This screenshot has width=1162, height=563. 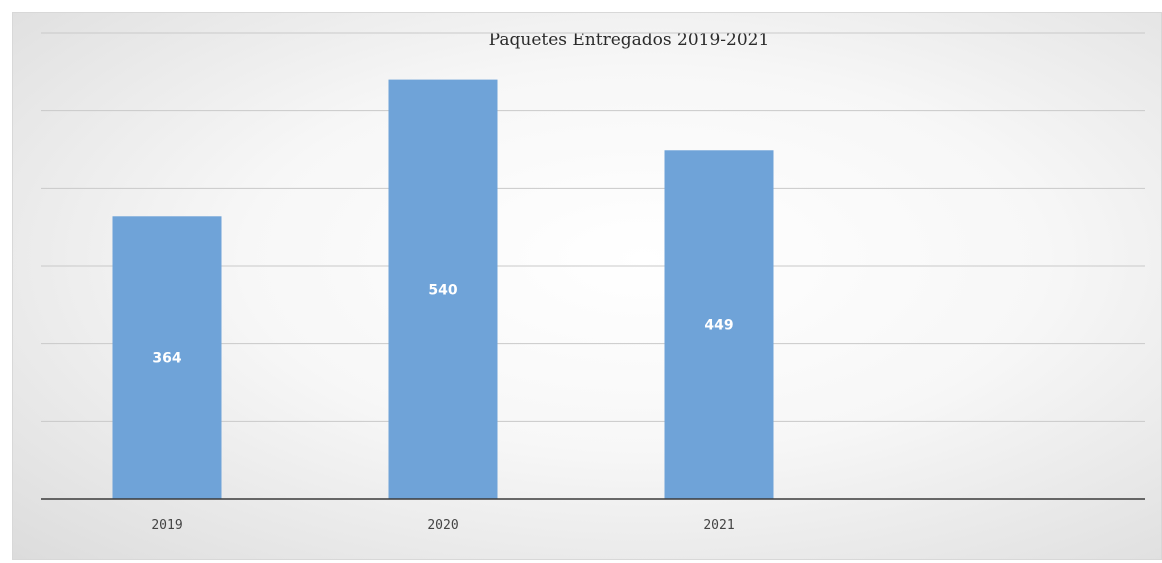 What do you see at coordinates (166, 525) in the screenshot?
I see `x-tick-2019: 2019` at bounding box center [166, 525].